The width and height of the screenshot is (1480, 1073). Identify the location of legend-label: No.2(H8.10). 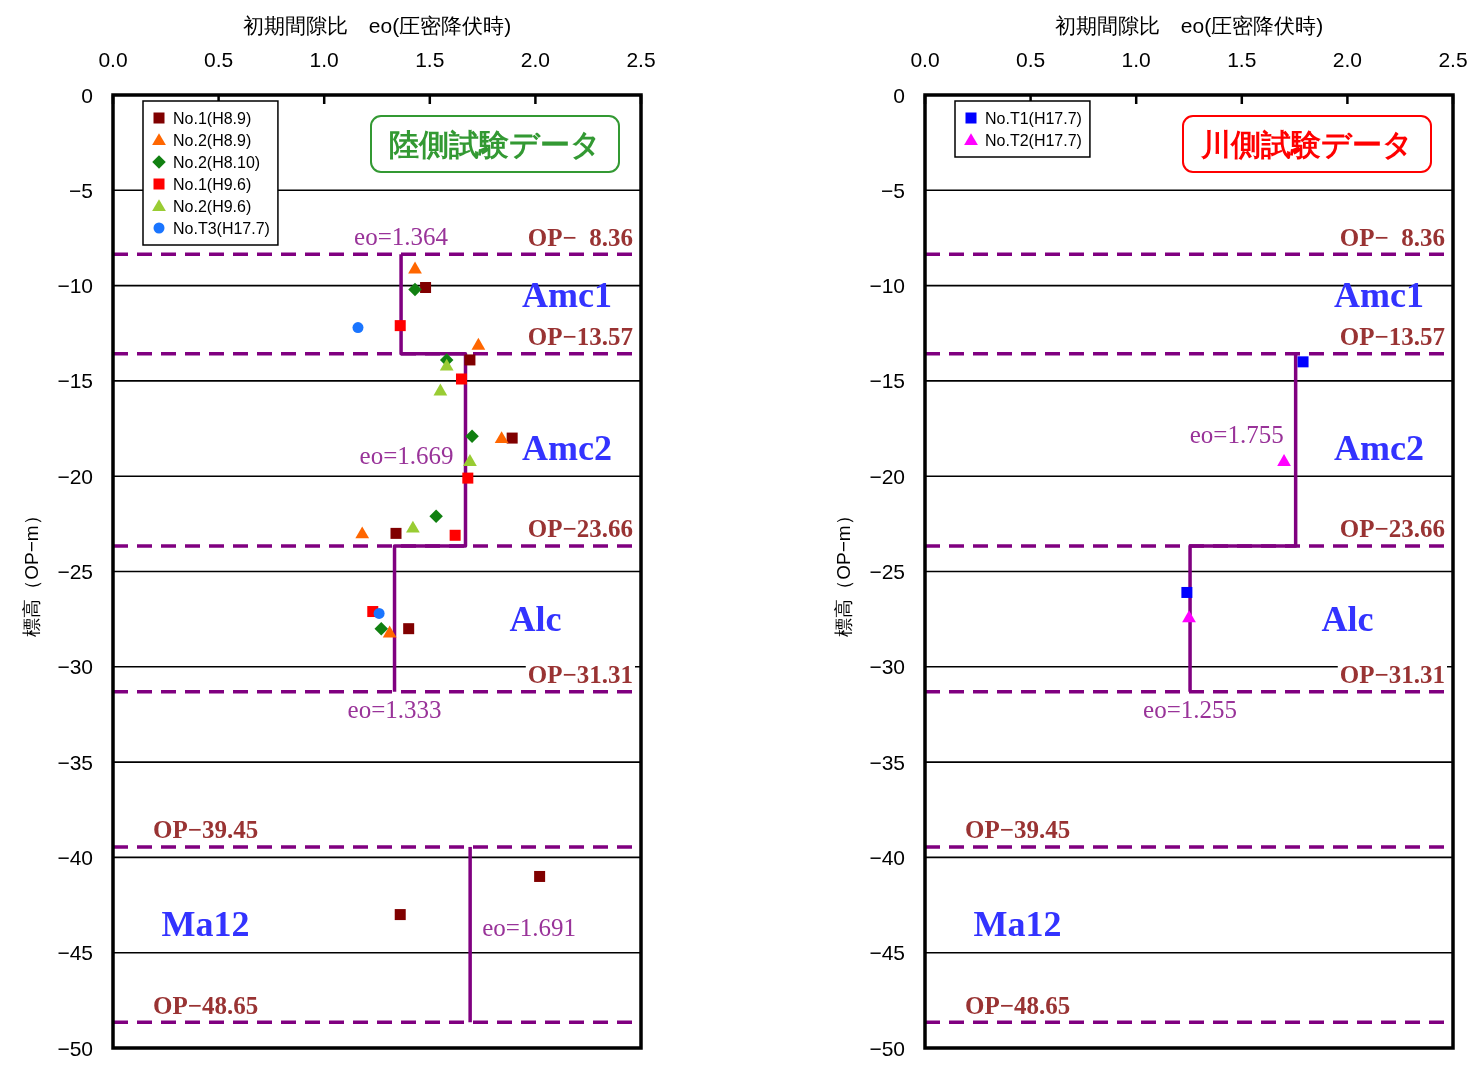
(217, 162).